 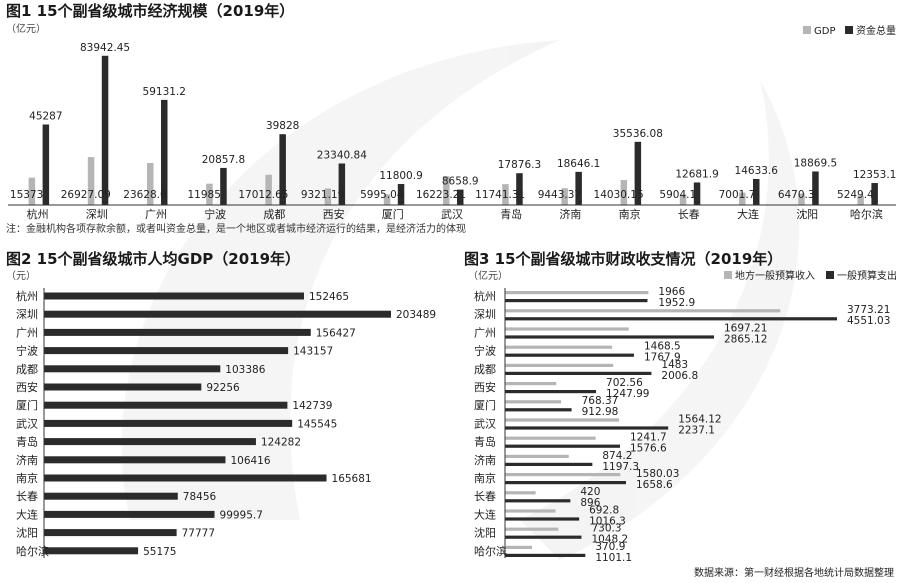 I want to click on figure1-title: 图1 15个副省级城市经济规模（2019年）, so click(x=150, y=11).